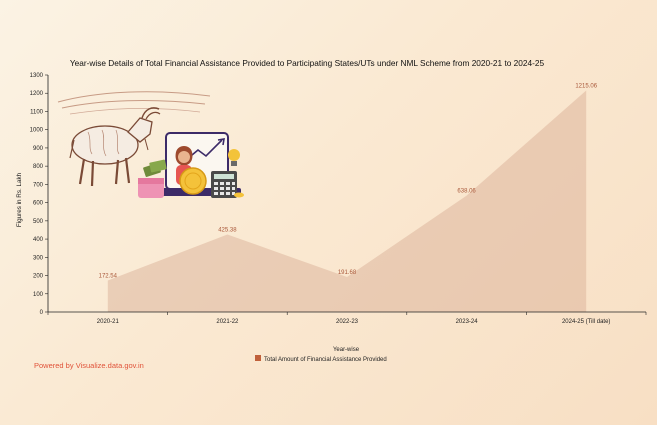 Image resolution: width=657 pixels, height=425 pixels. I want to click on y-tick-label: 800, so click(38, 167).